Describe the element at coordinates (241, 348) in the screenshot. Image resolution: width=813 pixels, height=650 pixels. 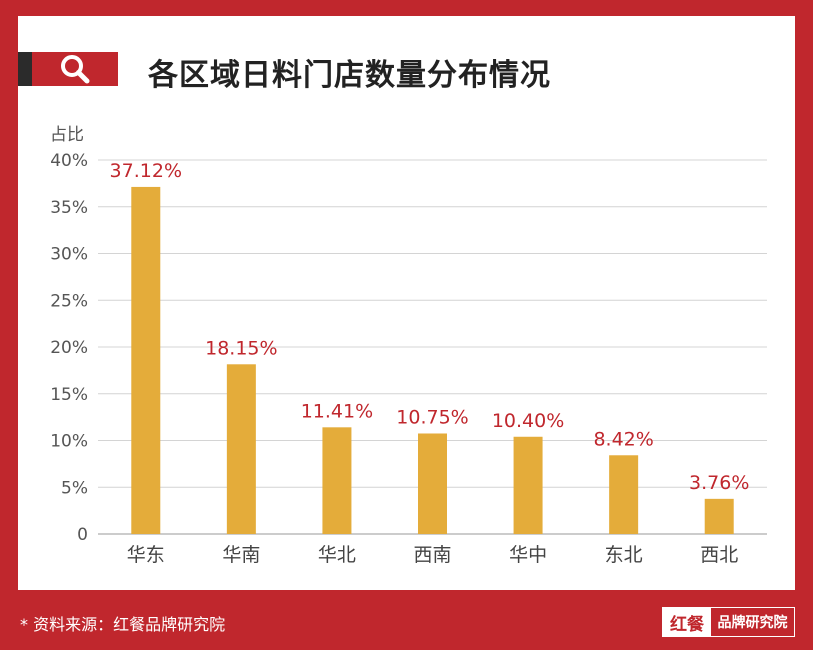
I see `data-label: 18.15%` at that location.